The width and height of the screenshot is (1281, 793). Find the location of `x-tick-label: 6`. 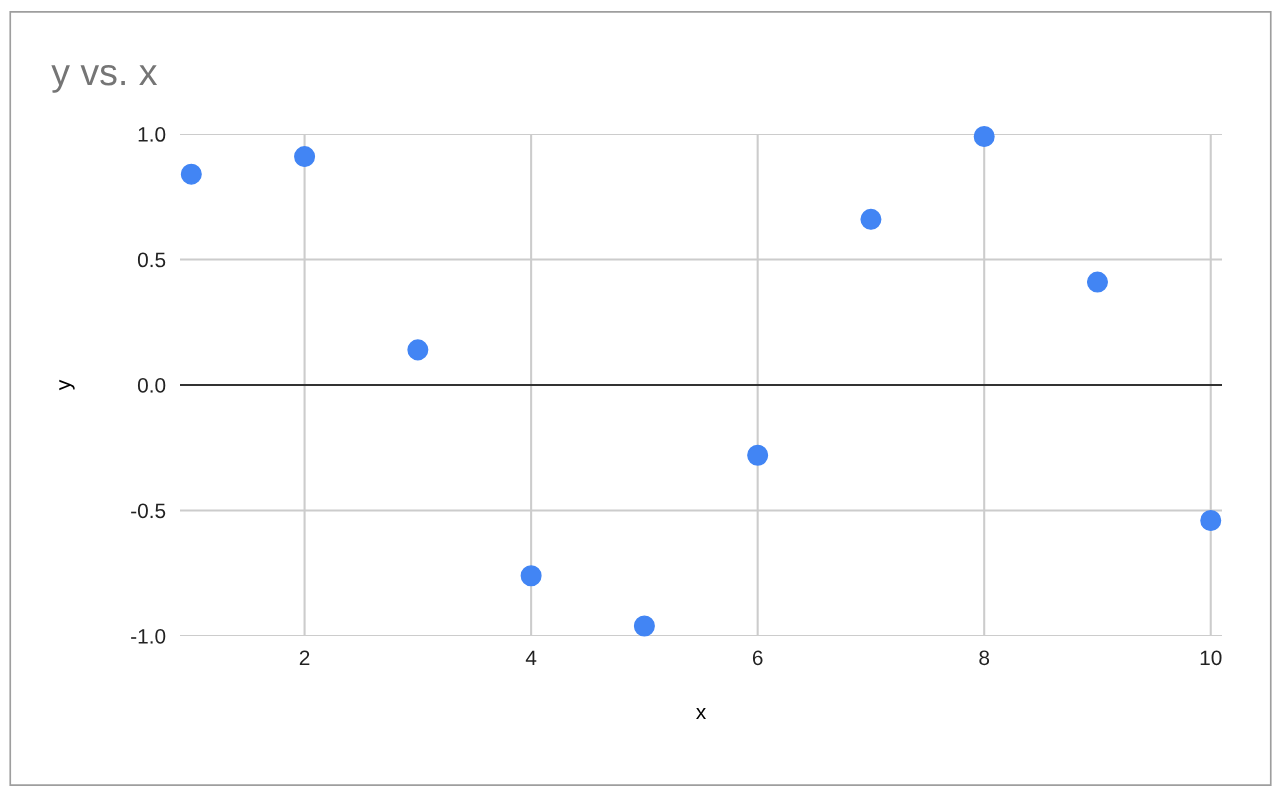

x-tick-label: 6 is located at coordinates (757, 658).